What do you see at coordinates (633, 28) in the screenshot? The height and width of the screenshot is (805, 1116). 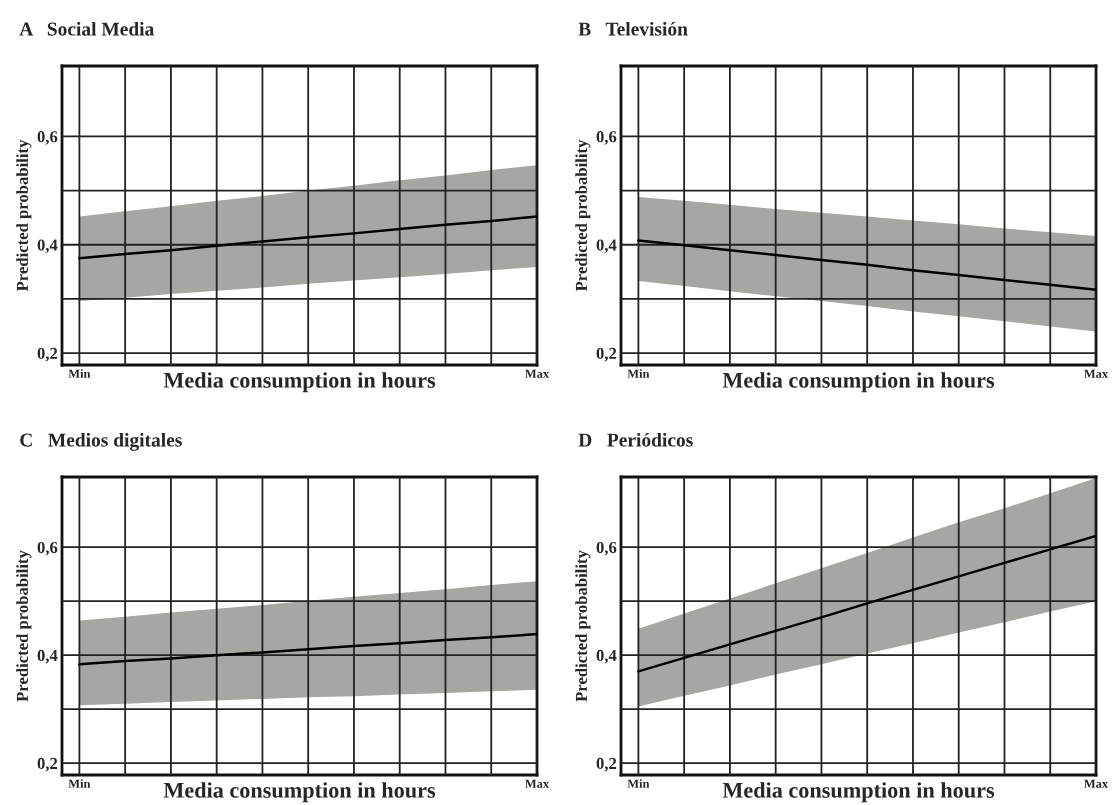 I see `chart-title: B Televisión` at bounding box center [633, 28].